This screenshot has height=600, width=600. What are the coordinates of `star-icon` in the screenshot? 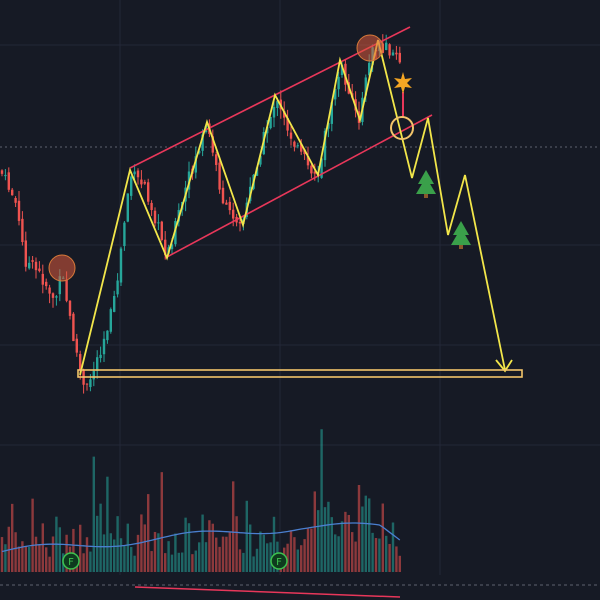 It's located at (403, 83).